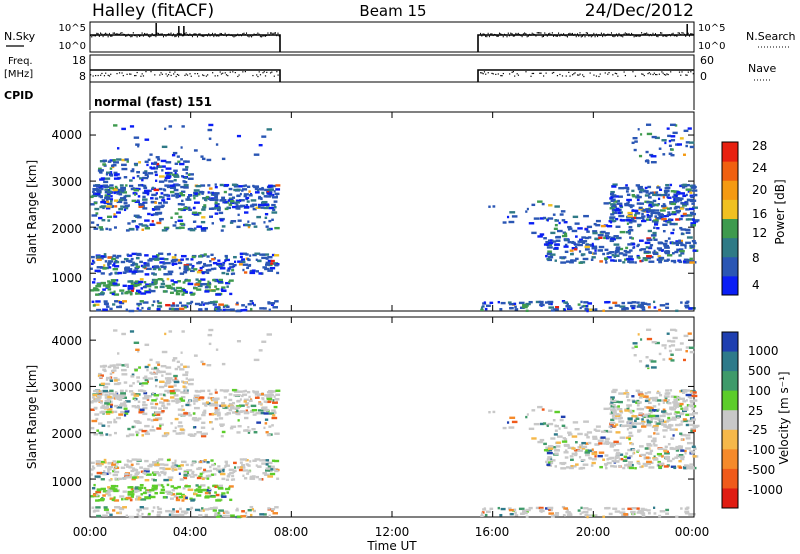 The width and height of the screenshot is (800, 554). Describe the element at coordinates (759, 233) in the screenshot. I see `power-cbar-tick-12: 12` at that location.